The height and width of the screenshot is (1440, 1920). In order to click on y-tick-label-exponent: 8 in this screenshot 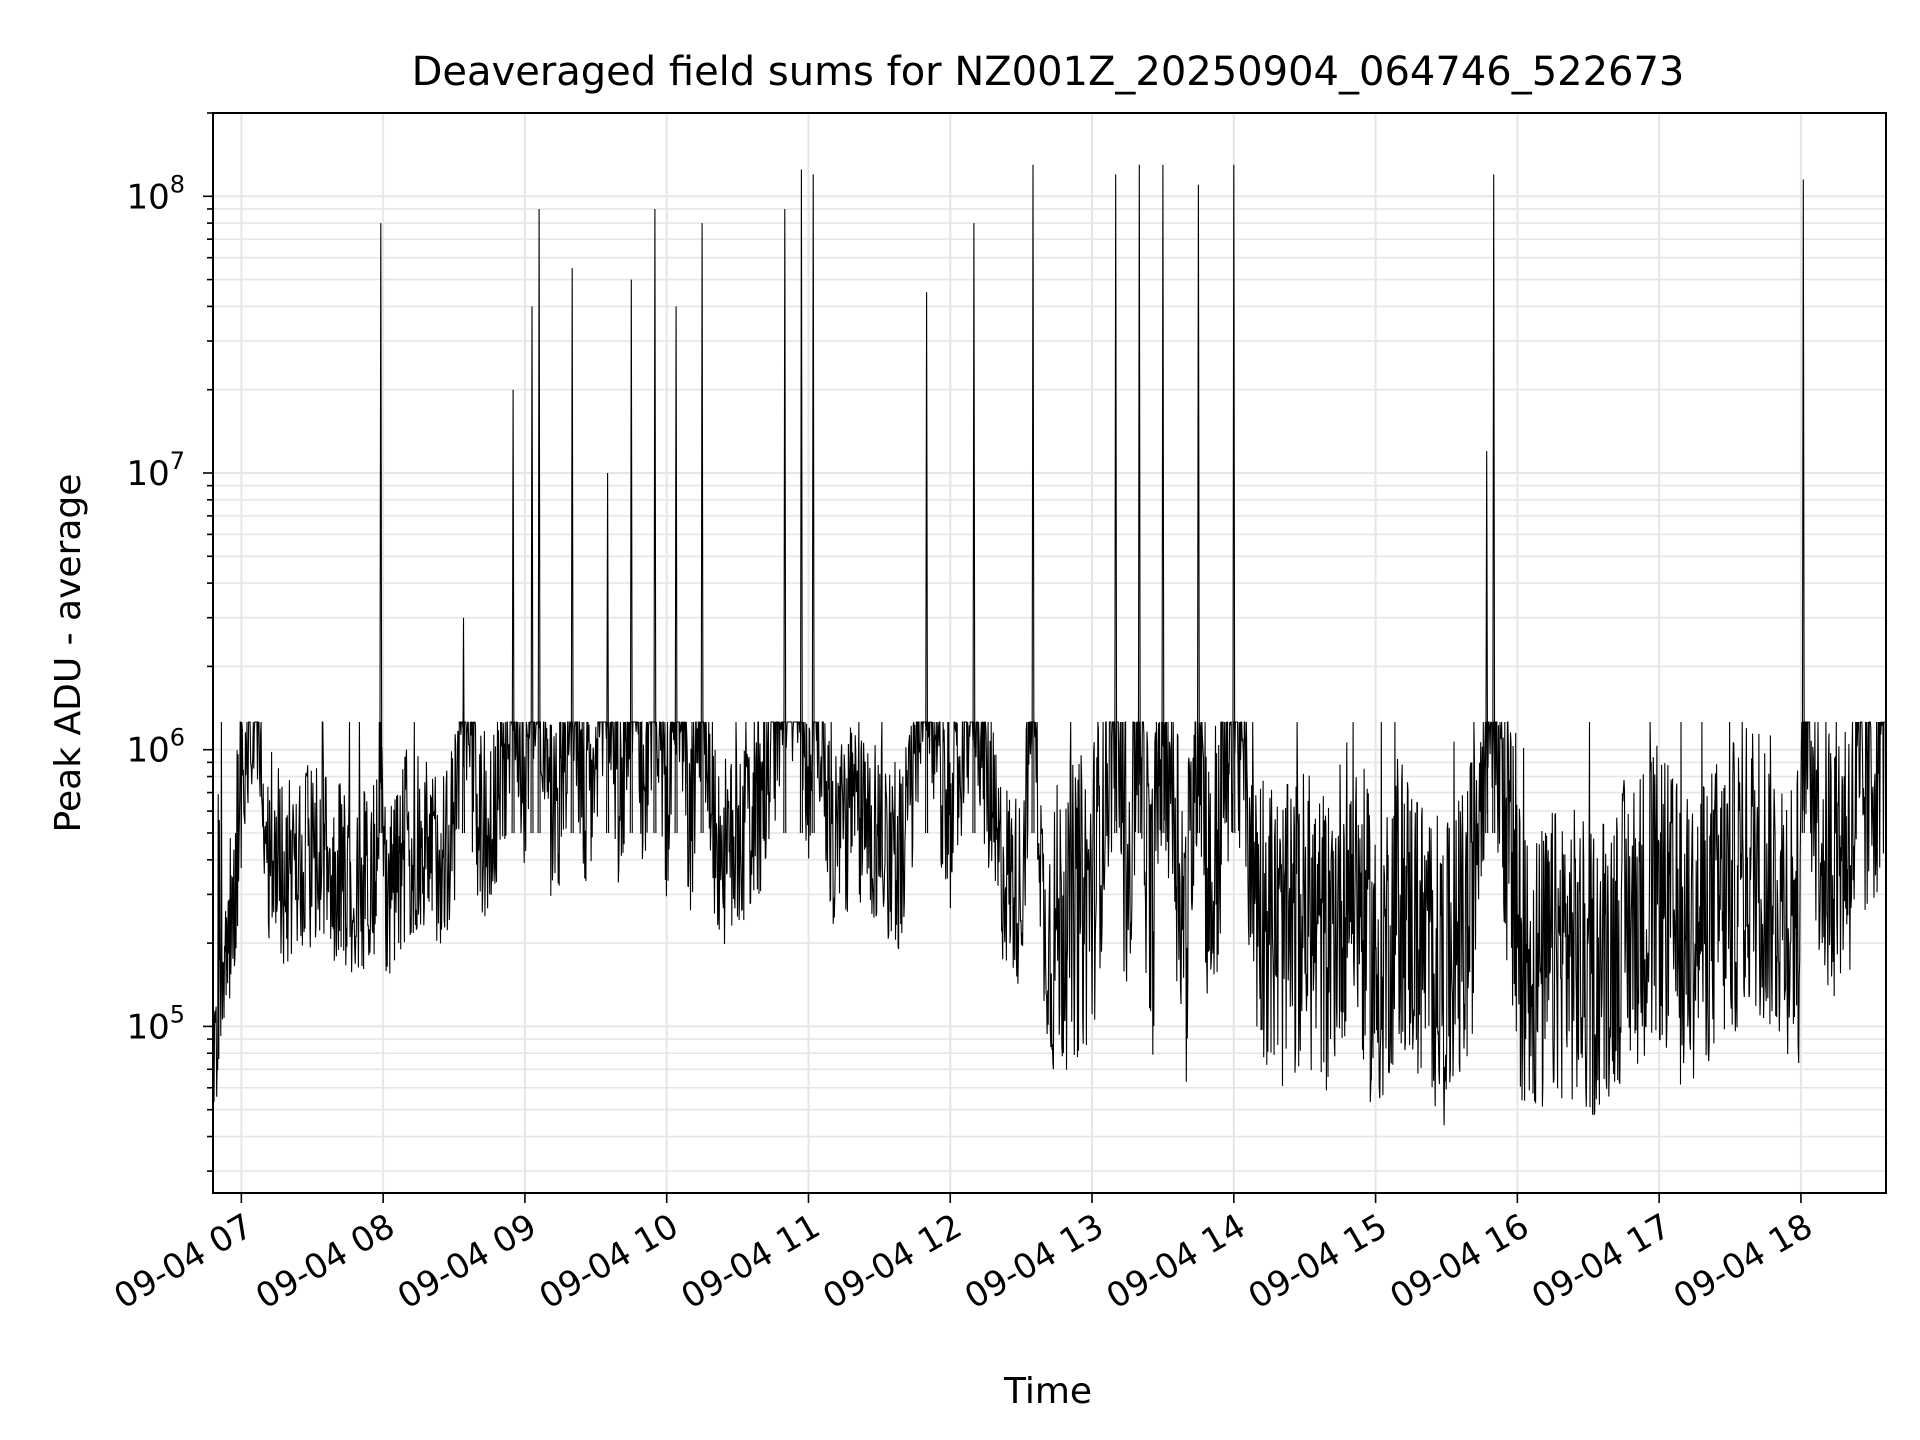, I will do `click(177, 184)`.